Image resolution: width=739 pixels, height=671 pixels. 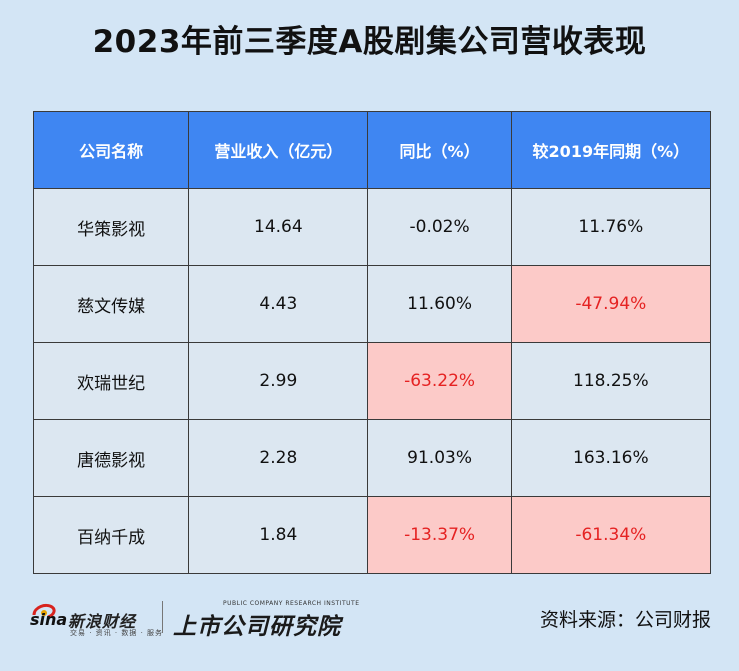 I want to click on table-header-row: 公司名称 营业收入（亿元） 同比（%） 较2019年同期（%）, so click(x=372, y=150).